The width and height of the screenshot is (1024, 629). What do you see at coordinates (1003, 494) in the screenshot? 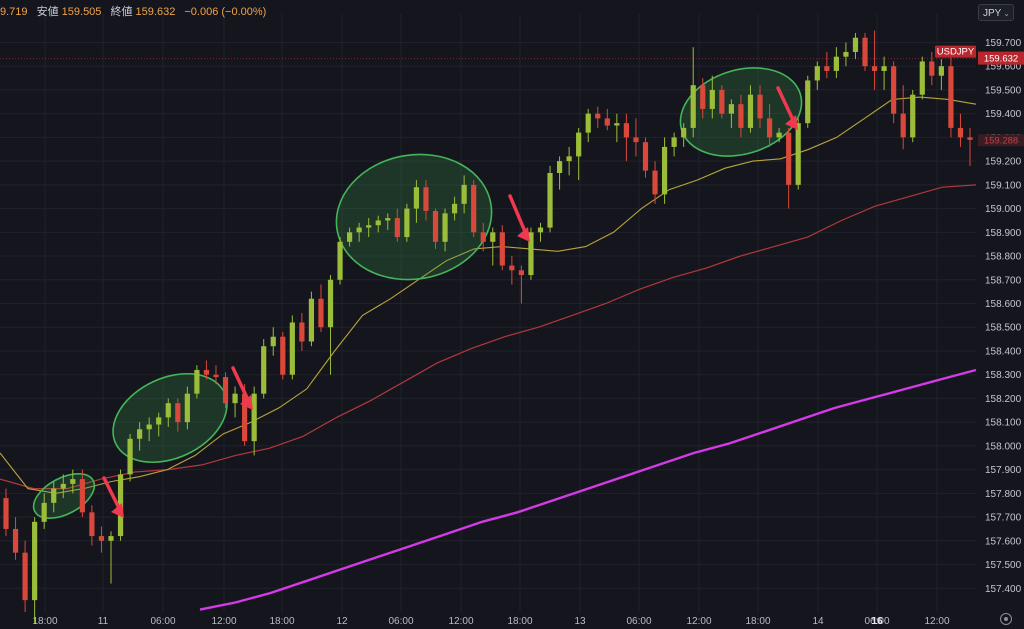
I see `price-tick-label: 157.800` at bounding box center [1003, 494].